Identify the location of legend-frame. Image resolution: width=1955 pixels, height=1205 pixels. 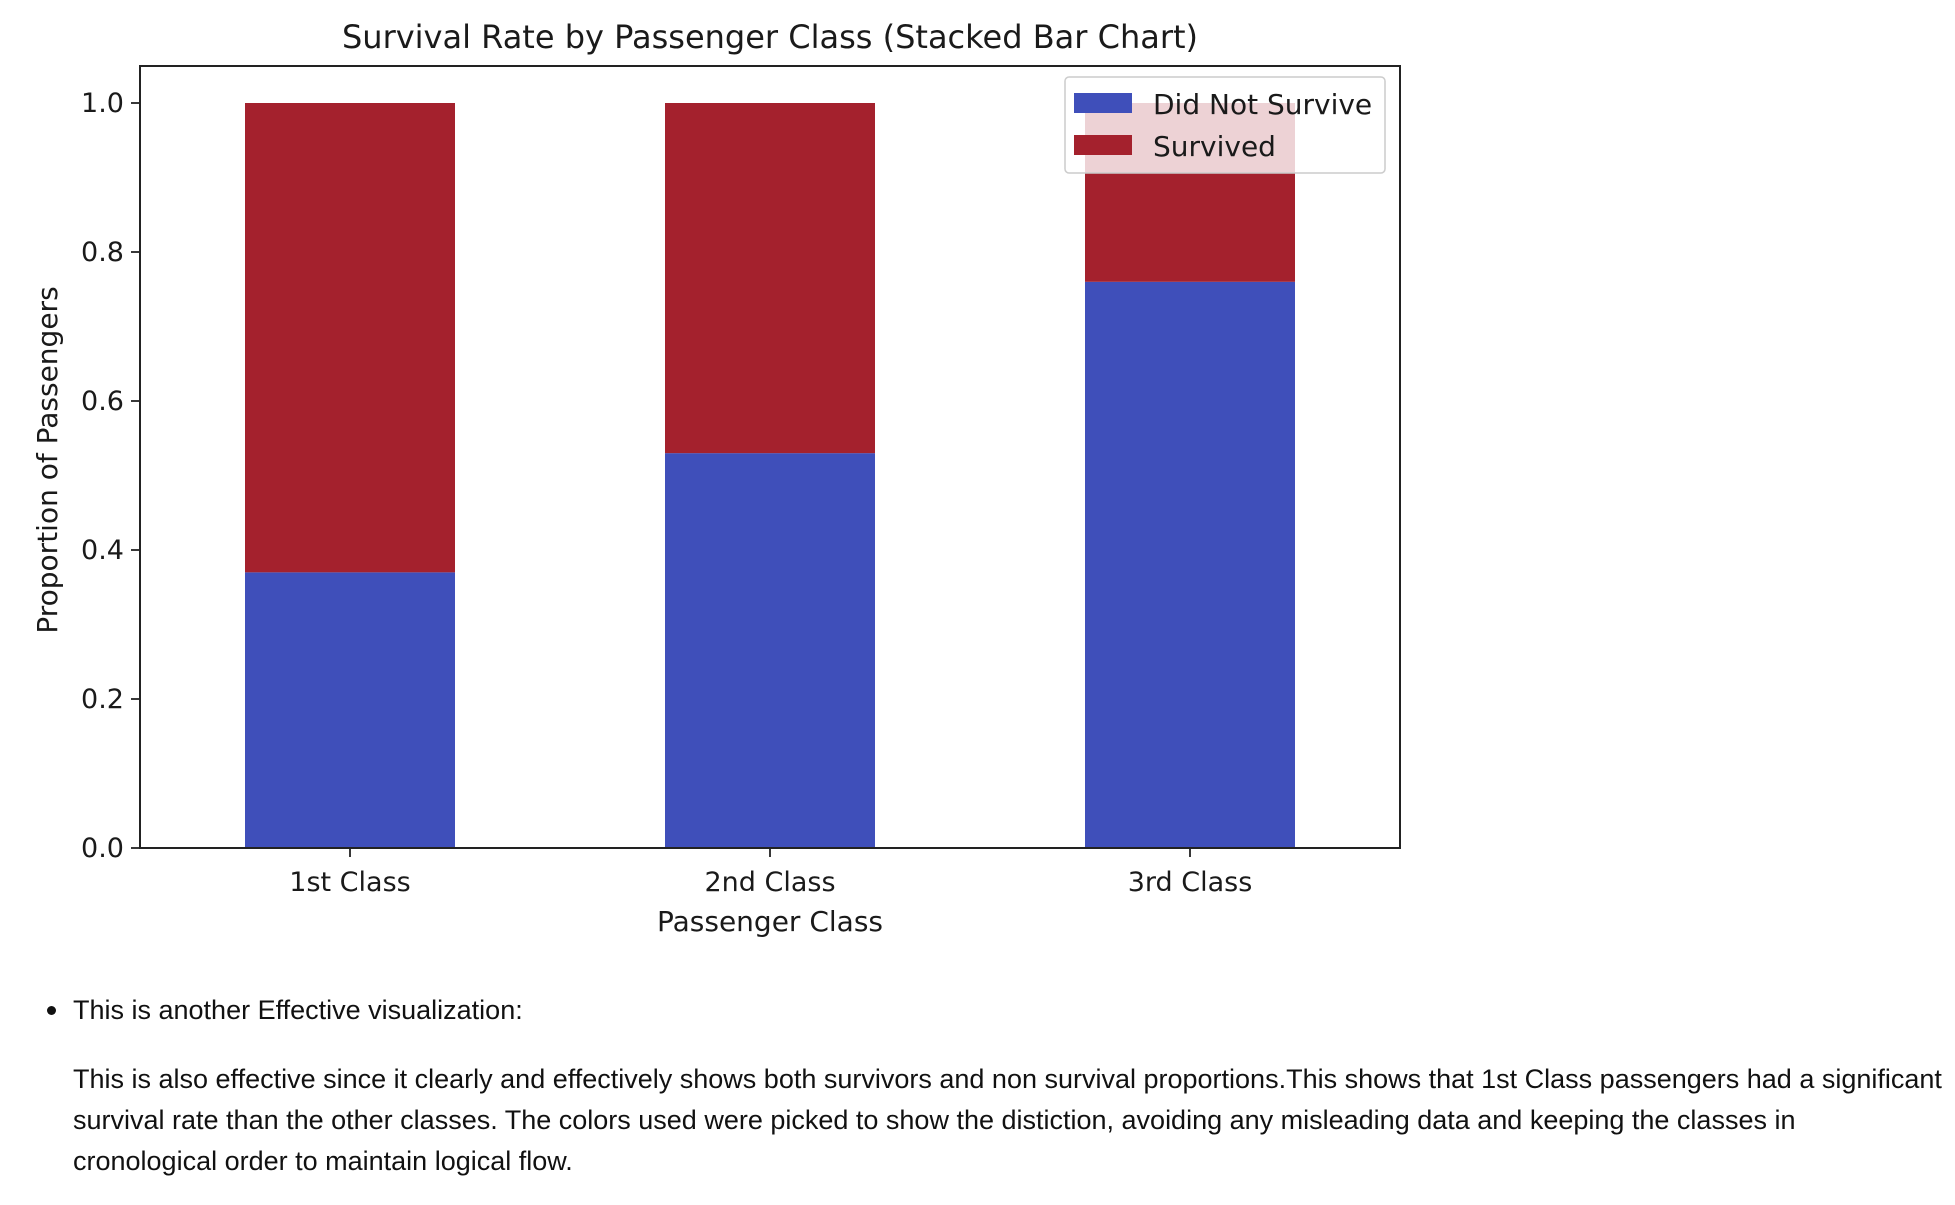
(1225, 125).